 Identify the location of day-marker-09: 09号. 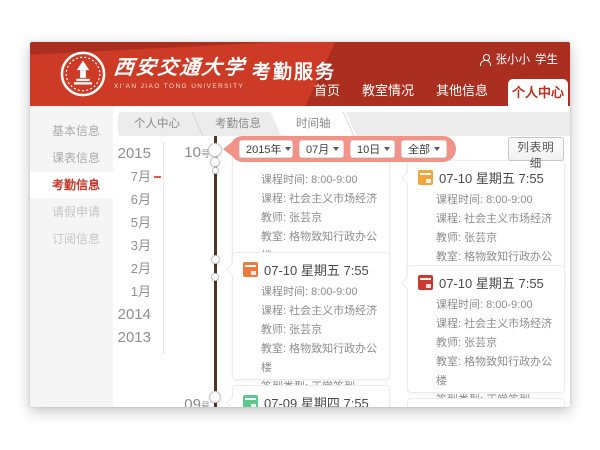
(197, 401).